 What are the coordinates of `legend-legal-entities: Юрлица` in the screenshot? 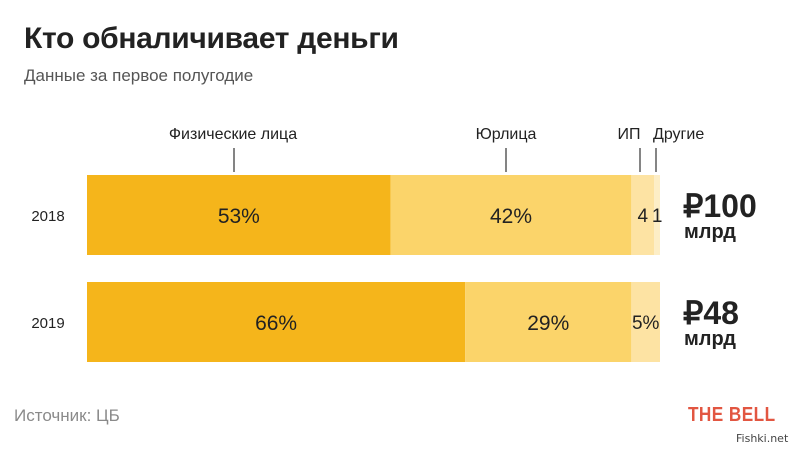 It's located at (506, 134).